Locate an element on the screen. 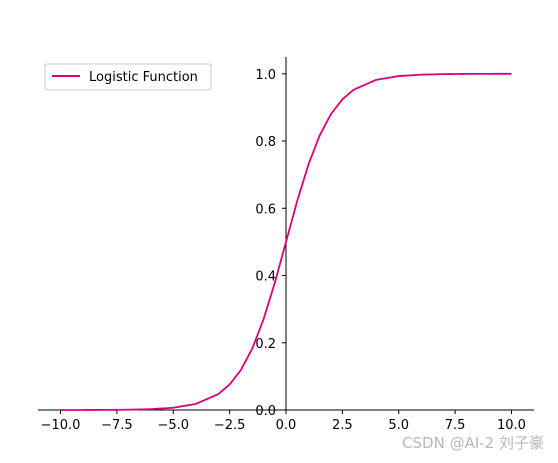  x-tick-label: 0.0 is located at coordinates (286, 425).